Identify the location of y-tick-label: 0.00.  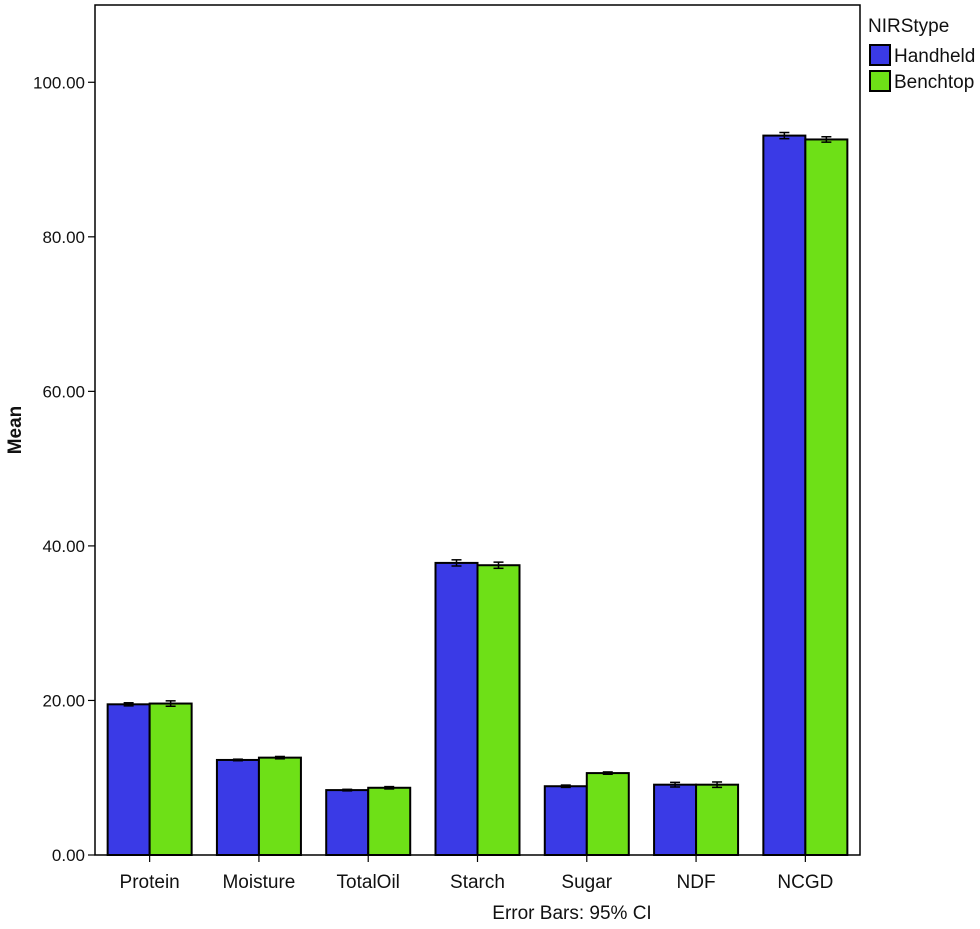
(68, 855).